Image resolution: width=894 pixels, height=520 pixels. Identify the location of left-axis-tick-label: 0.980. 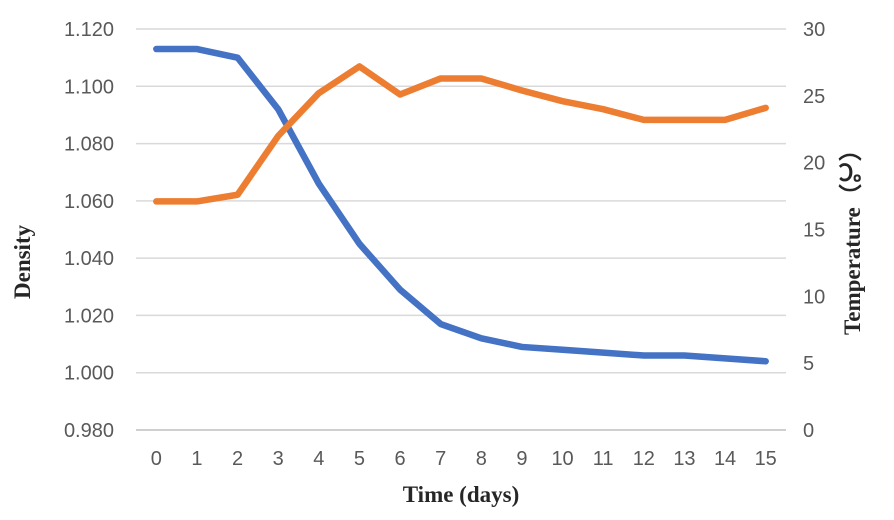
(89, 431).